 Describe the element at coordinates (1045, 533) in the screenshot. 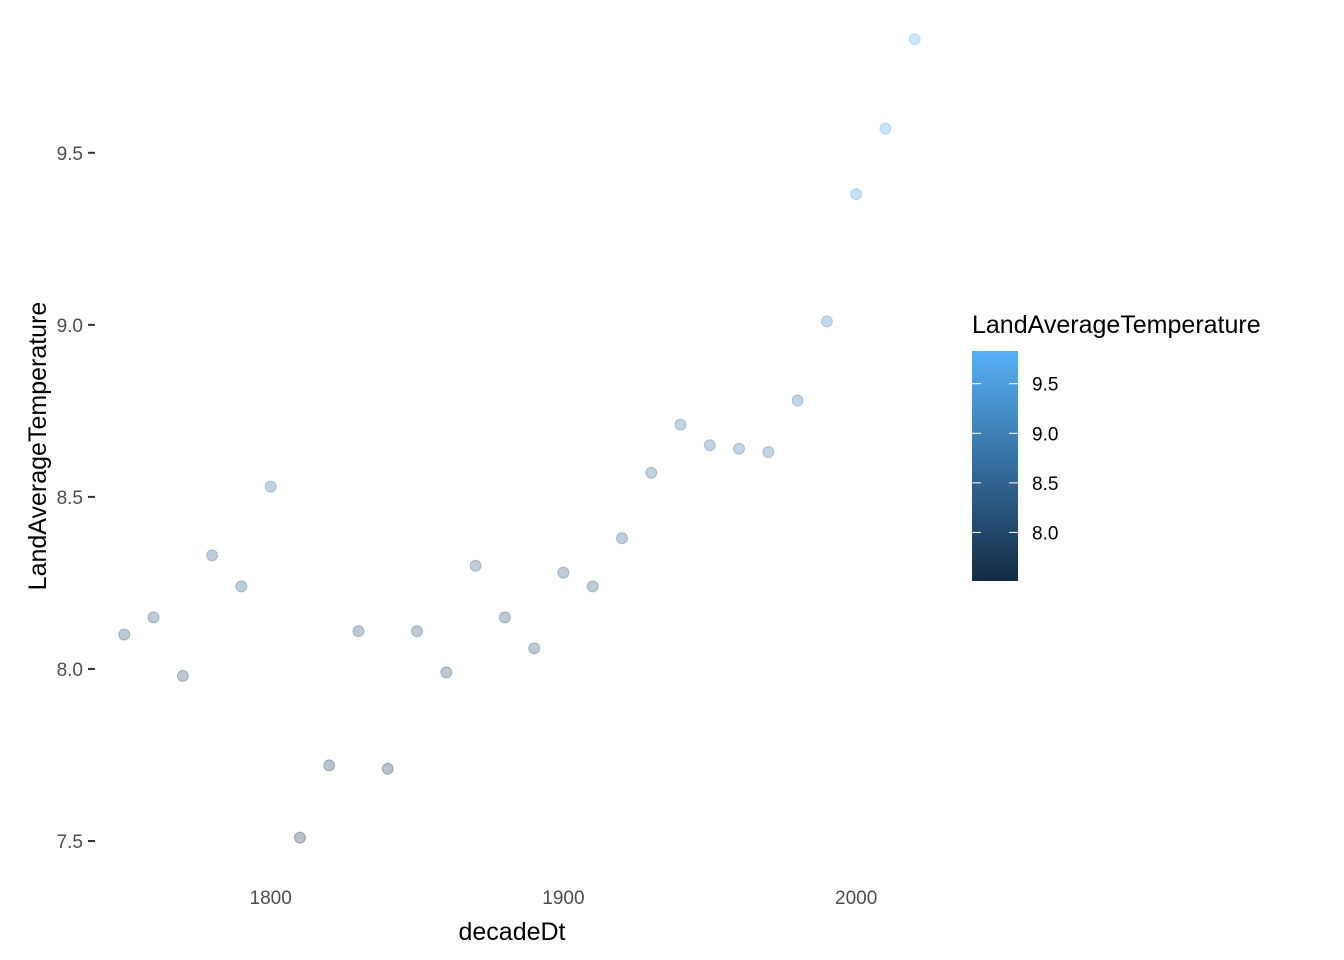

I see `legend-label: 8.0` at that location.